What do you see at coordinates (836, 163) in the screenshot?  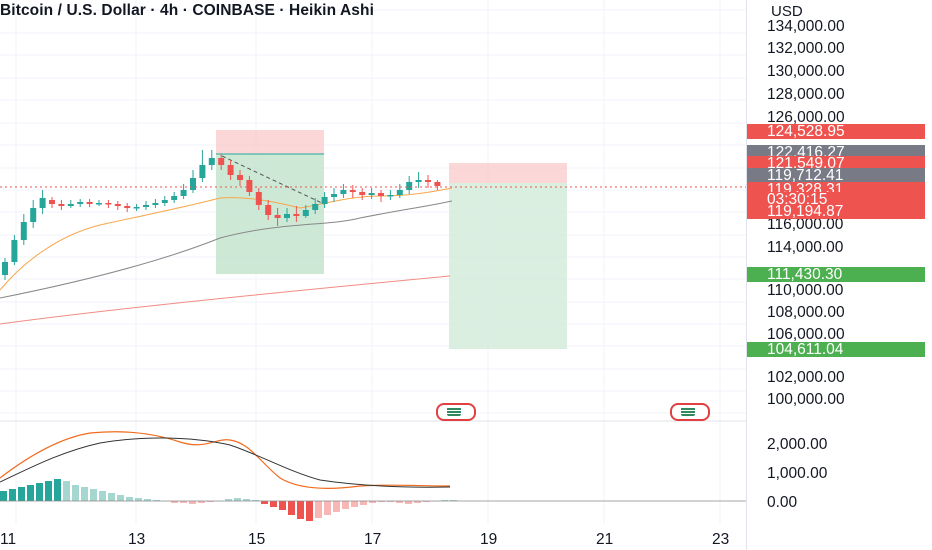 I see `price-tag: 121,549.07` at bounding box center [836, 163].